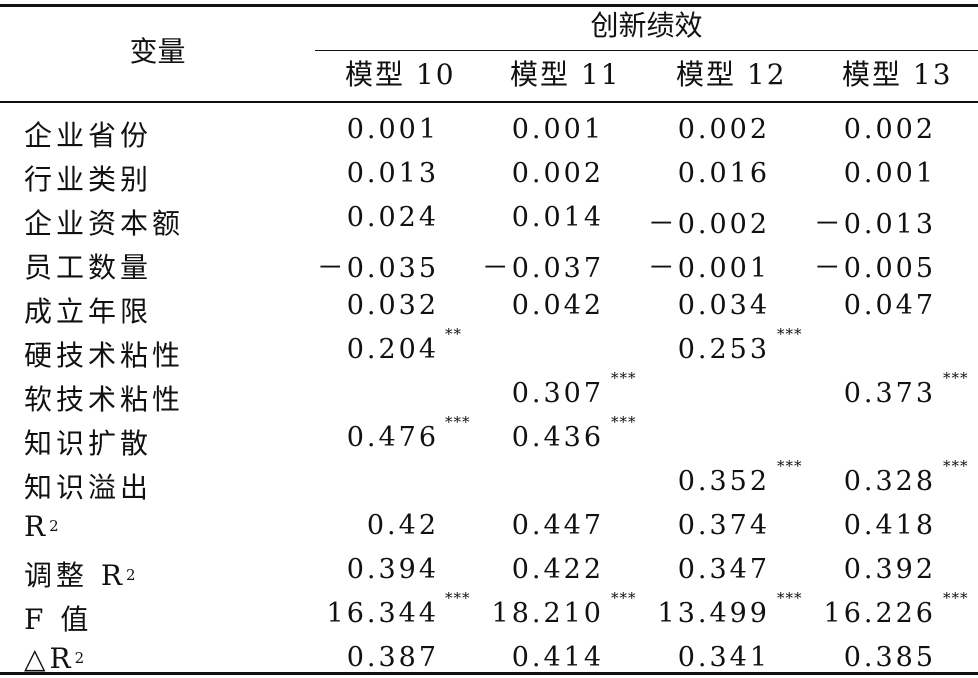 This screenshot has height=678, width=978. What do you see at coordinates (723, 129) in the screenshot?
I see `value-model-12: 0.002` at bounding box center [723, 129].